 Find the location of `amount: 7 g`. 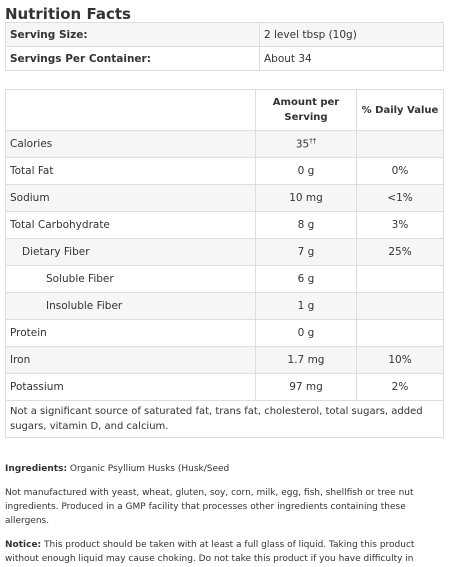

amount: 7 g is located at coordinates (306, 252).